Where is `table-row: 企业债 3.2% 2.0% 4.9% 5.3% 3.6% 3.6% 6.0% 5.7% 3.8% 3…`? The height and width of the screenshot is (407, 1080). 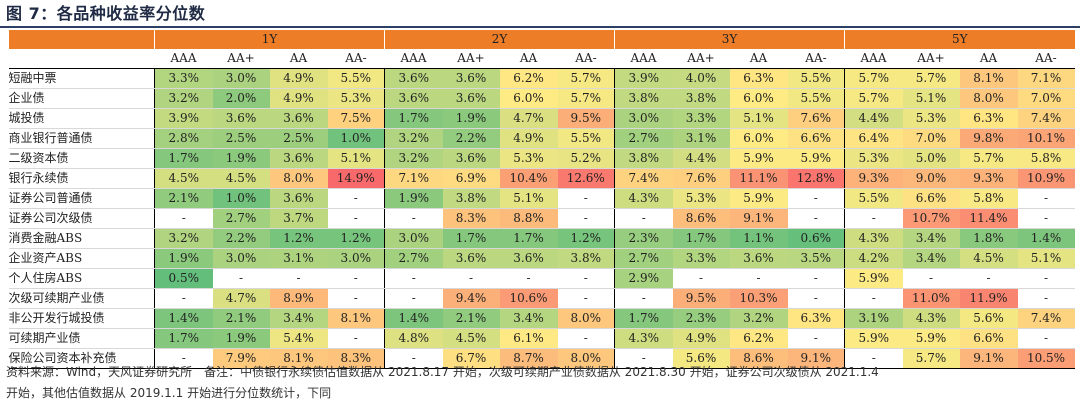
table-row: 企业债 3.2% 2.0% 4.9% 5.3% 3.6% 3.6% 6.0% 5.7% 3.8% 3… is located at coordinates (541, 98).